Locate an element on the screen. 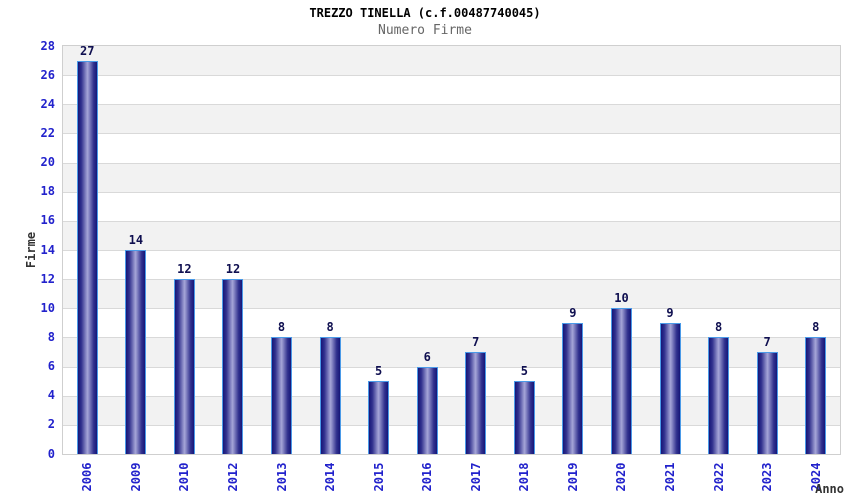 The image size is (850, 500). x-tick-label: 2010 is located at coordinates (184, 477).